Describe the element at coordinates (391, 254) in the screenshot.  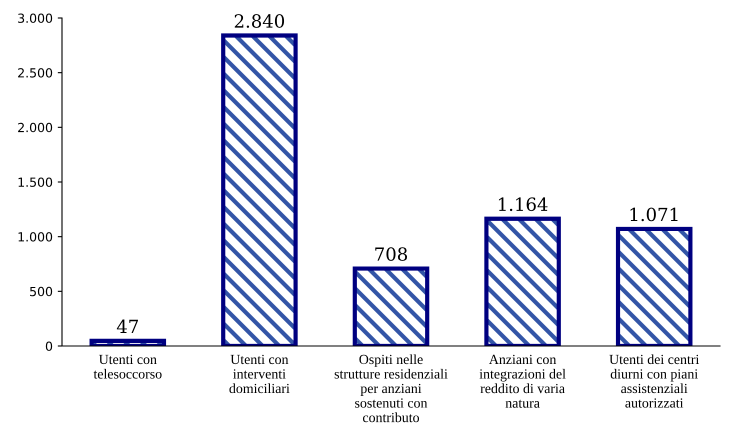
I see `data-label: 708` at that location.